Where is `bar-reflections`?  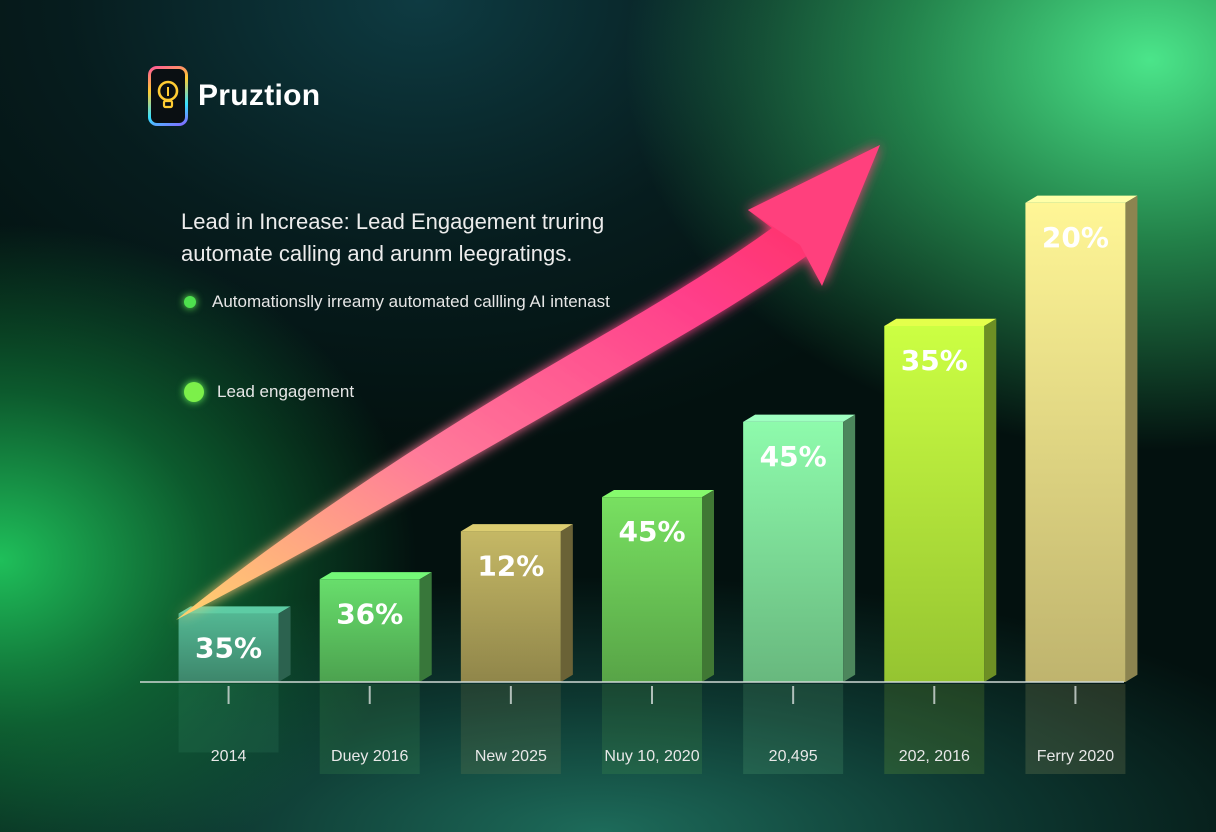
bar-reflections is located at coordinates (652, 729).